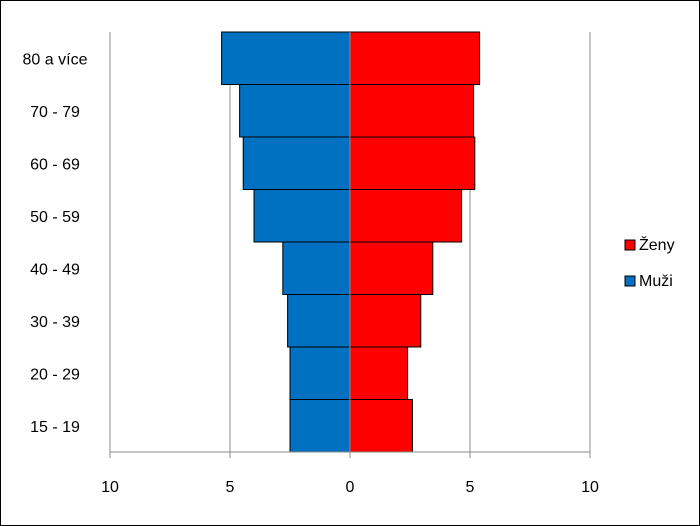  I want to click on category-label: 30 - 39, so click(55, 322).